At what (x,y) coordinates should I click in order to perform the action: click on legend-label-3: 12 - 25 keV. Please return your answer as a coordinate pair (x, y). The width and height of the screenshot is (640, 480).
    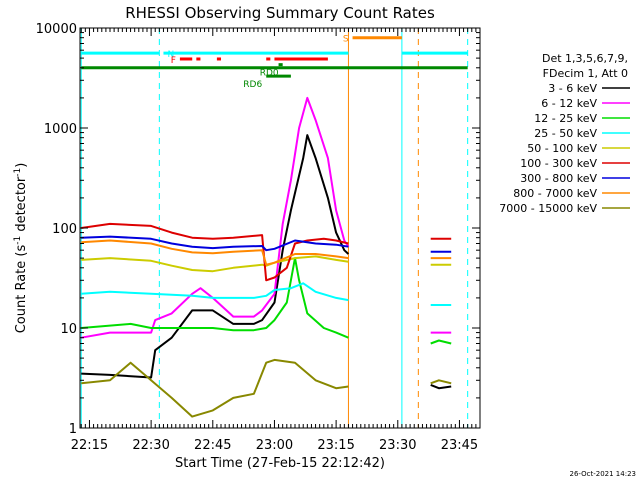
    Looking at the image, I should click on (565, 118).